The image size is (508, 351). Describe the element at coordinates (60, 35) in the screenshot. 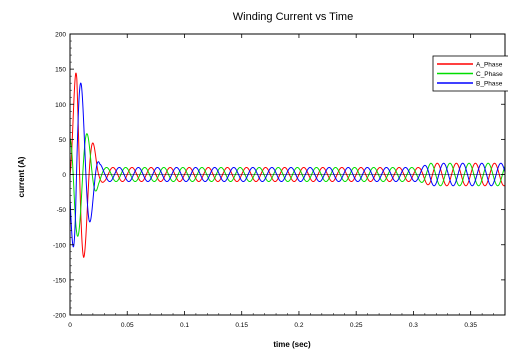

I see `y-tick-label: 200` at that location.